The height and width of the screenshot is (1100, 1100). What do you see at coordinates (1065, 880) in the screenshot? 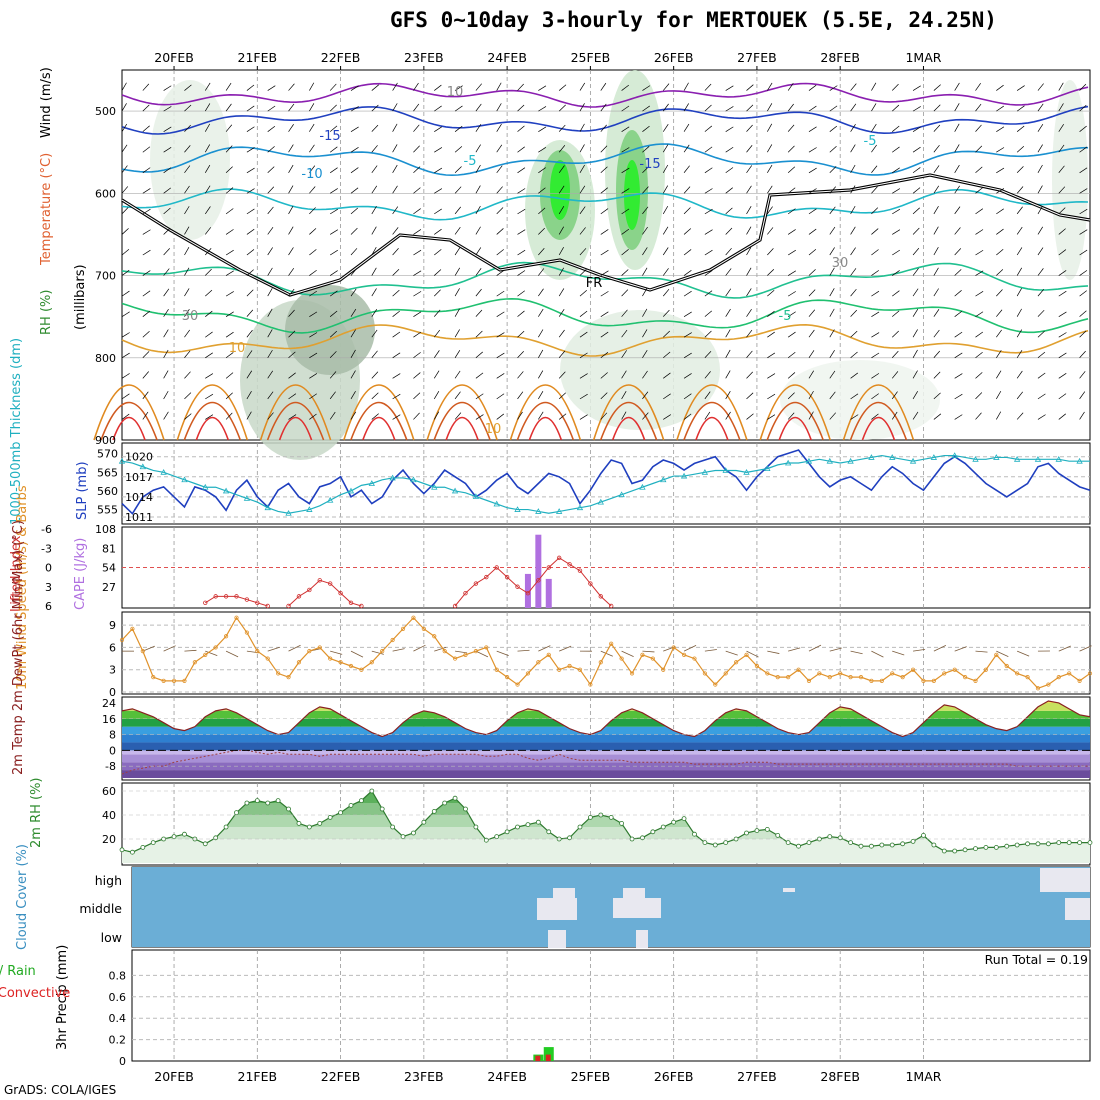
I see `cloud-patch` at bounding box center [1065, 880].